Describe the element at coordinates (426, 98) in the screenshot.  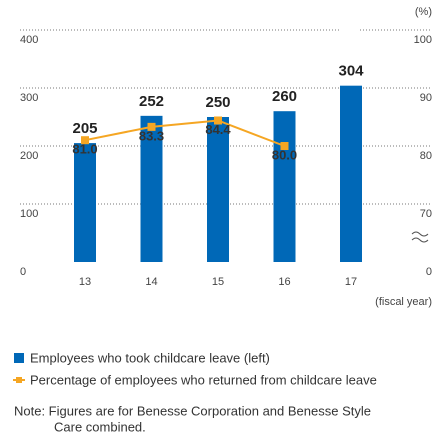
I see `y2-tick-label: 90` at that location.